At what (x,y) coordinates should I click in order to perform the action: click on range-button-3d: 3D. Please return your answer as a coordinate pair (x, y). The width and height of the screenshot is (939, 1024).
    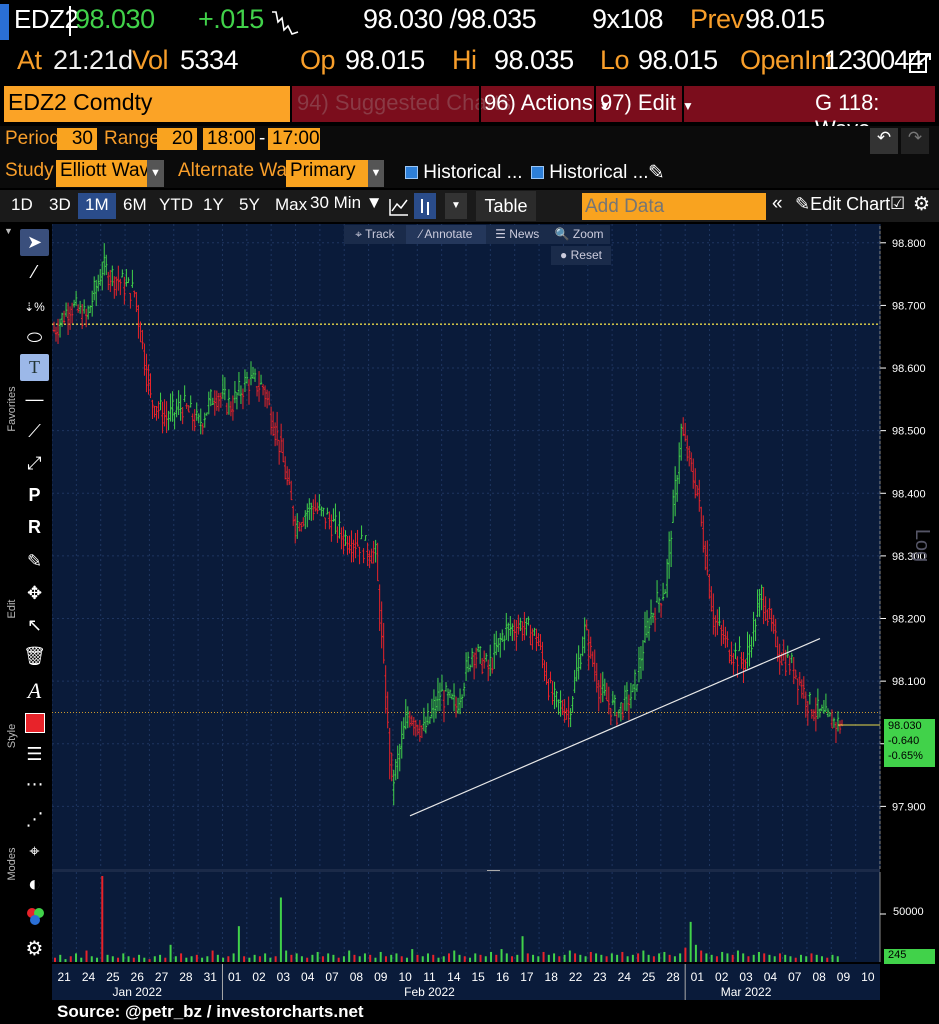
    Looking at the image, I should click on (60, 204).